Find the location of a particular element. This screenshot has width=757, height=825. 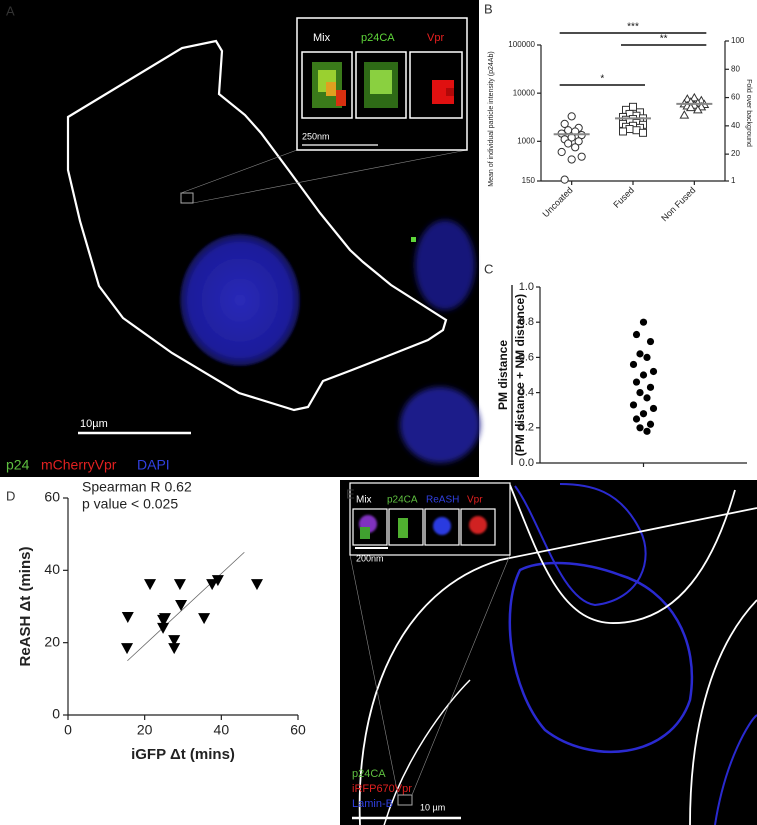

y-tick-label: 40 is located at coordinates (52, 569).